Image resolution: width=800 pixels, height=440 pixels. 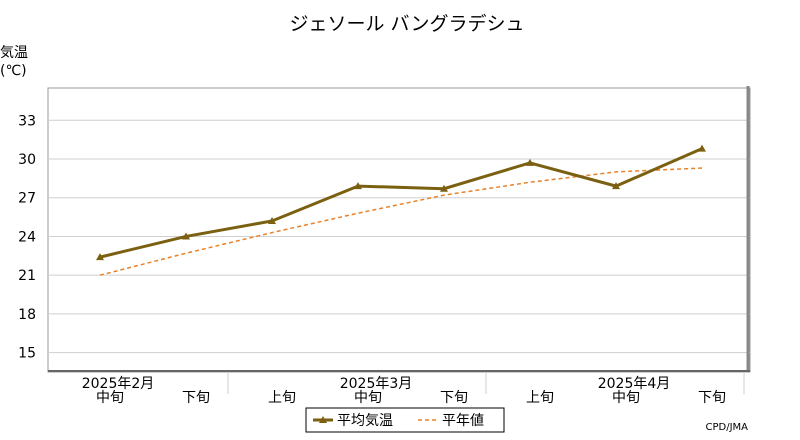 I want to click on chart-title: ジェソール バングラデシュ, so click(x=407, y=24).